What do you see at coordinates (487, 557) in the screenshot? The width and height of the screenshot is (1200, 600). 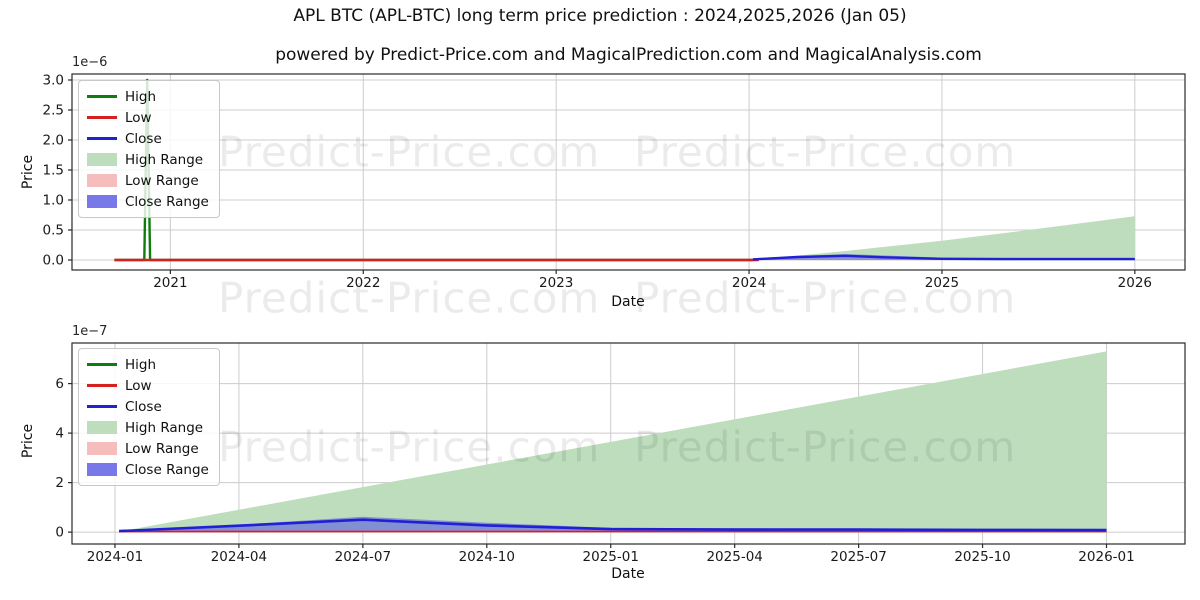 I see `tick-label-x: 2024-10` at bounding box center [487, 557].